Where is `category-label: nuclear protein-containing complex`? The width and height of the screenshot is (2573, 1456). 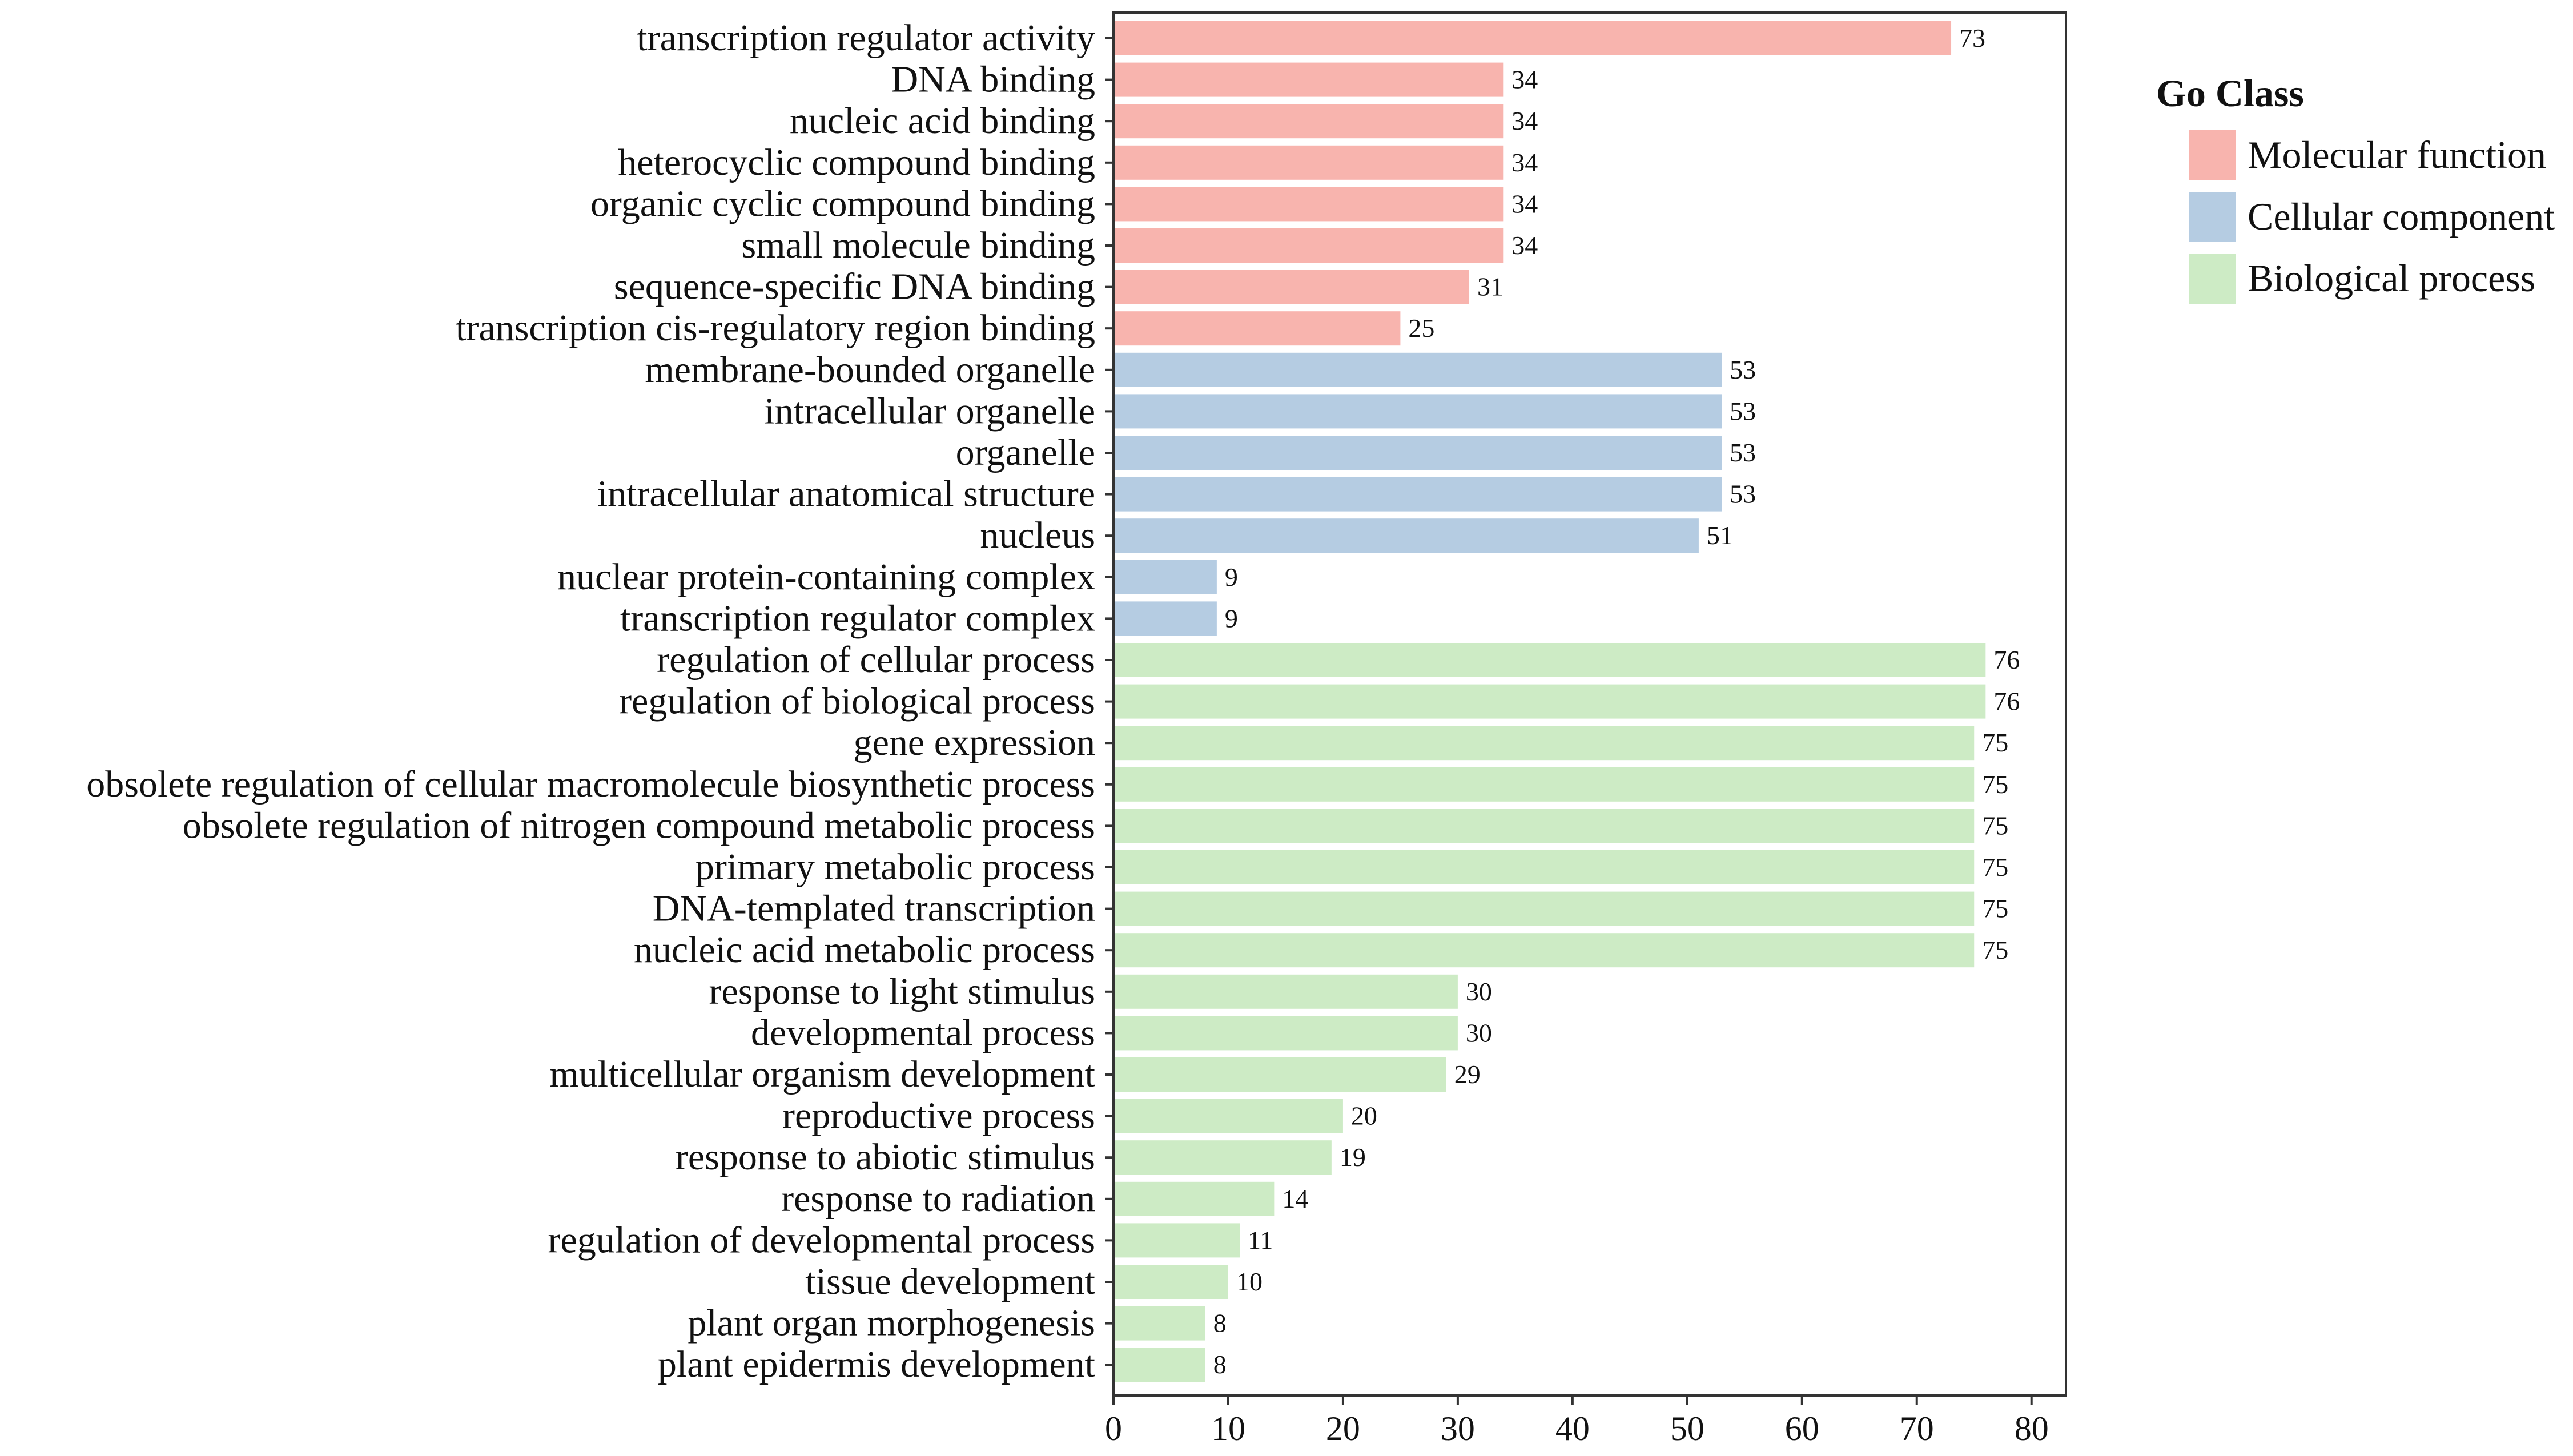 category-label: nuclear protein-containing complex is located at coordinates (826, 577).